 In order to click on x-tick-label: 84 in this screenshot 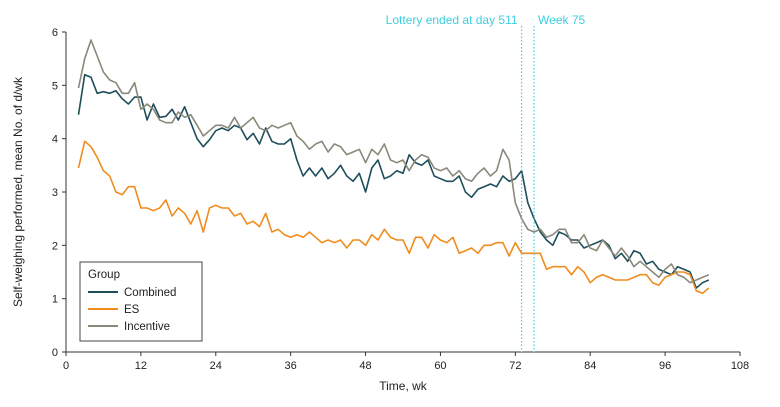, I will do `click(590, 366)`.